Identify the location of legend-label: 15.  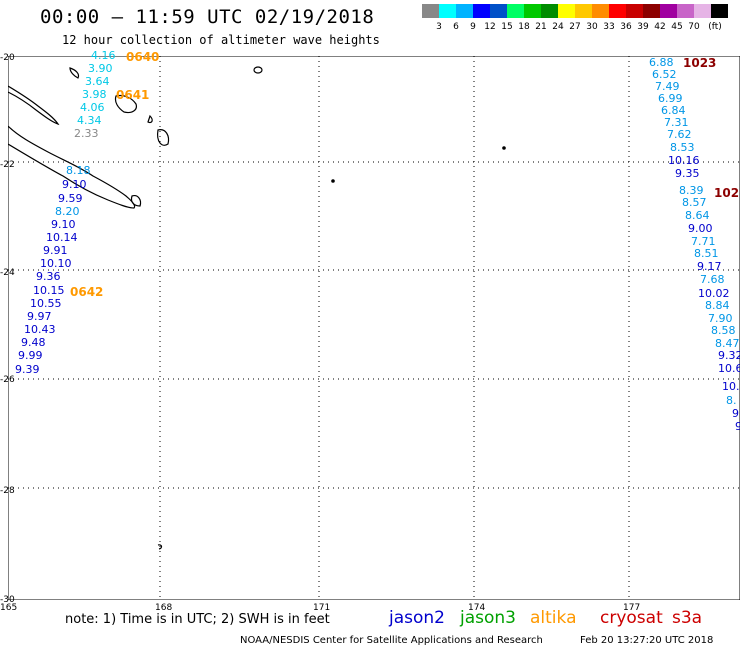
(507, 27).